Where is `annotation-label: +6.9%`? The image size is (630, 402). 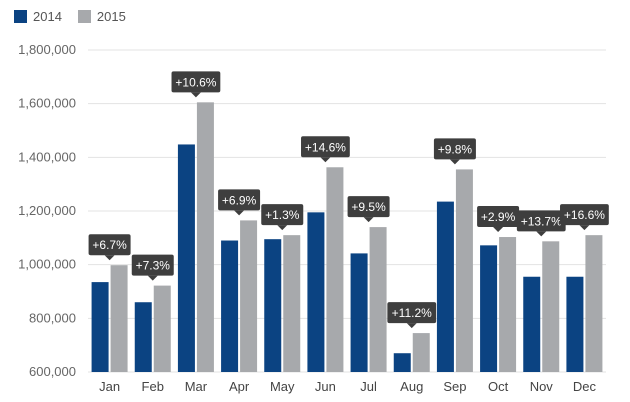
annotation-label: +6.9% is located at coordinates (239, 200).